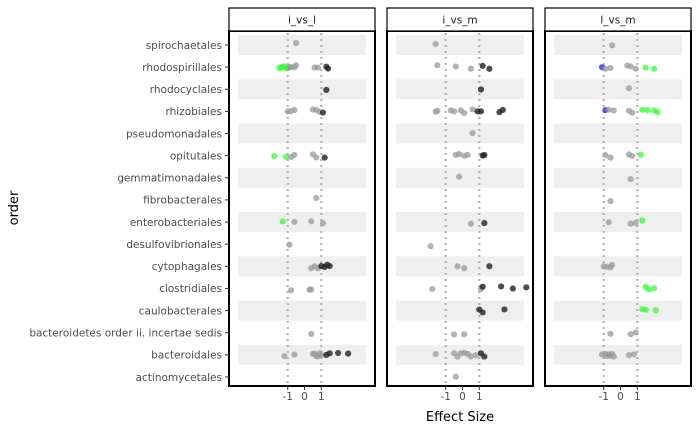 The image size is (700, 432). Describe the element at coordinates (460, 417) in the screenshot. I see `x-axis-title: Effect Size` at that location.